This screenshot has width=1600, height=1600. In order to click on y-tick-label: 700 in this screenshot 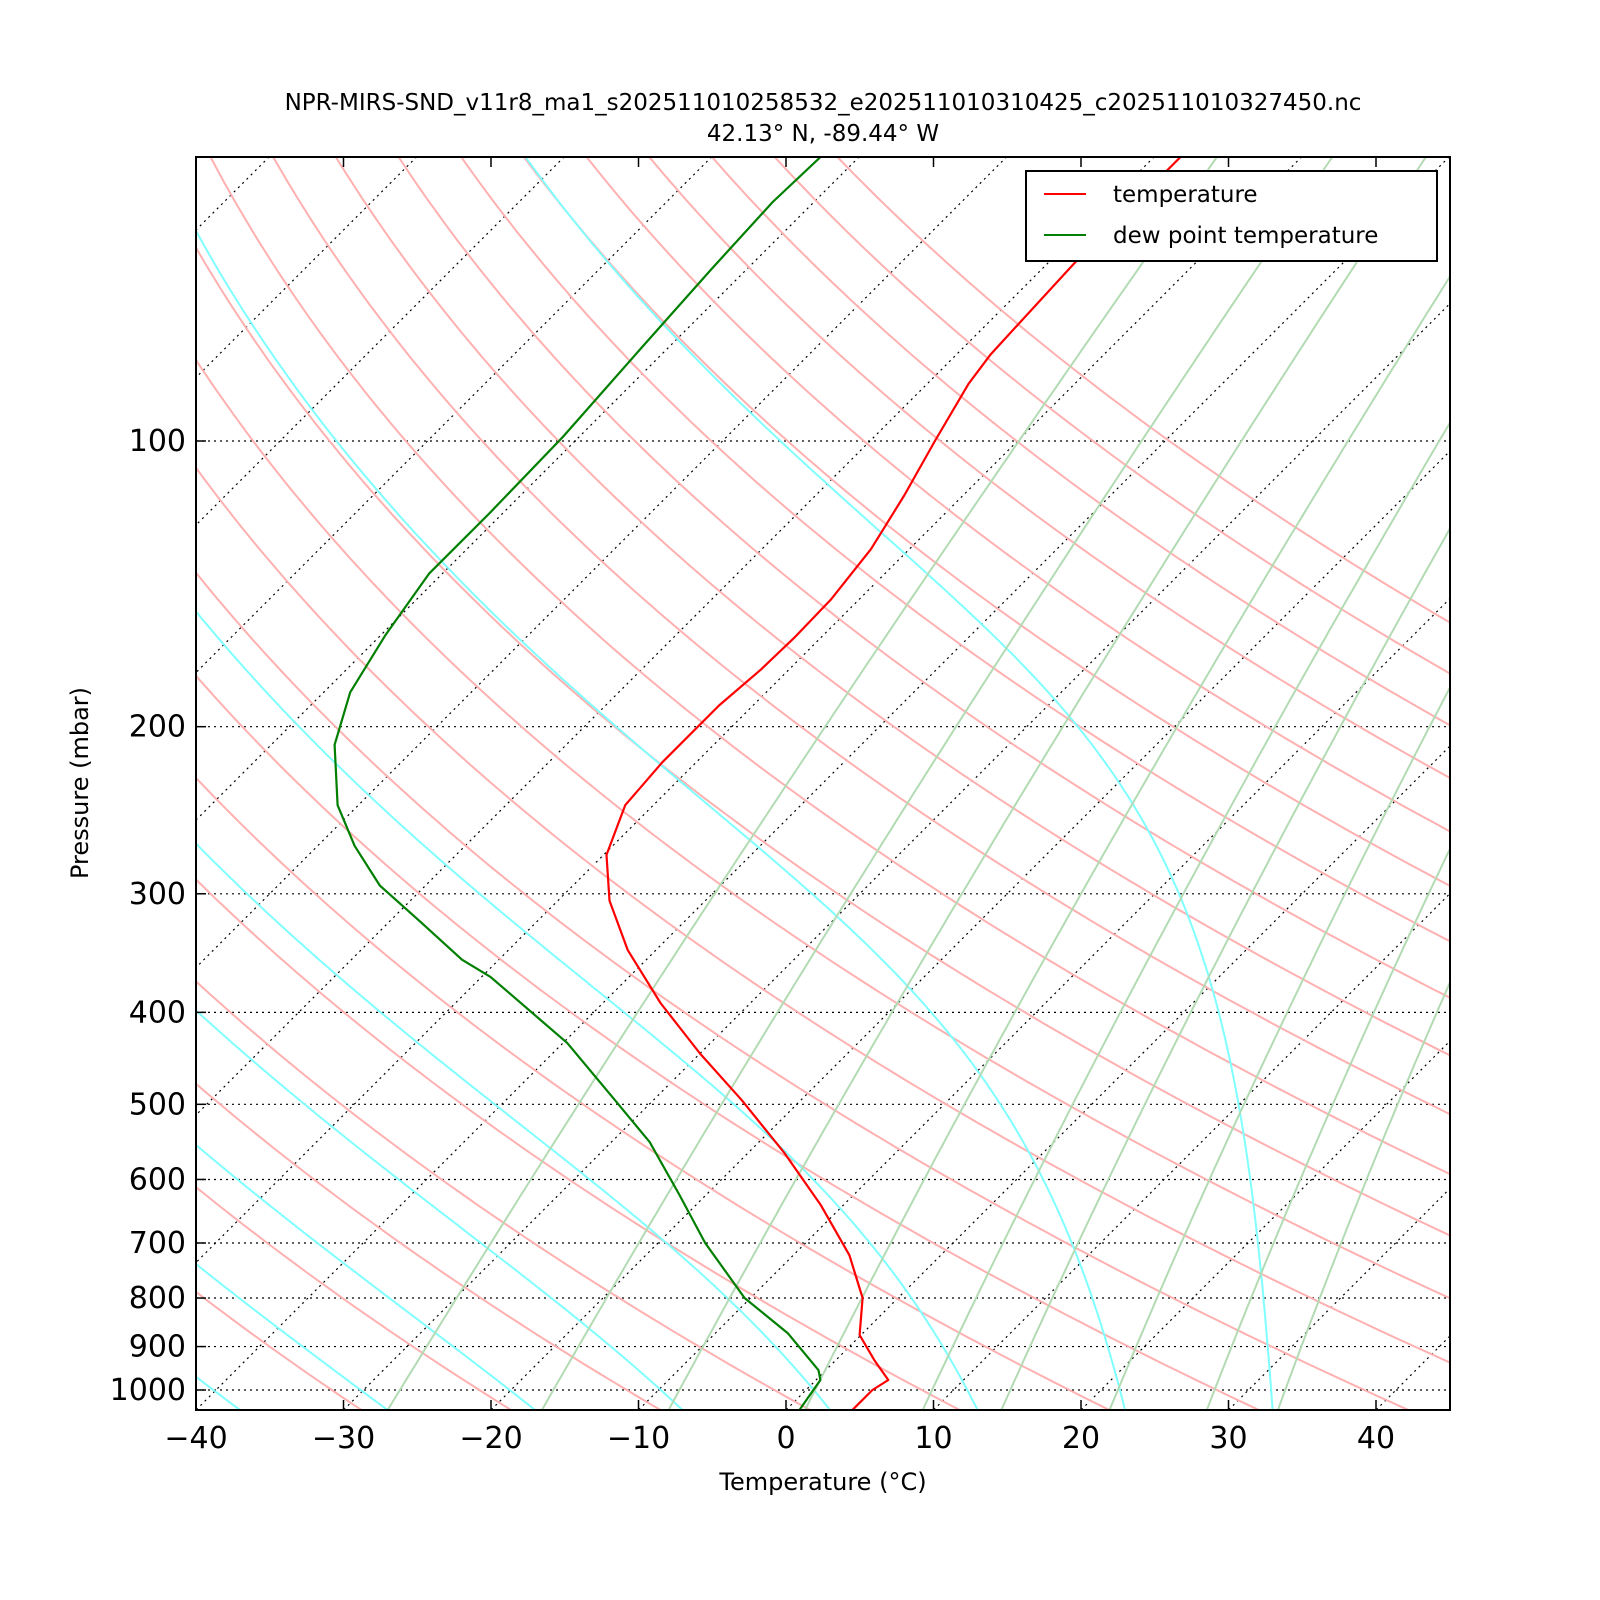, I will do `click(157, 1243)`.